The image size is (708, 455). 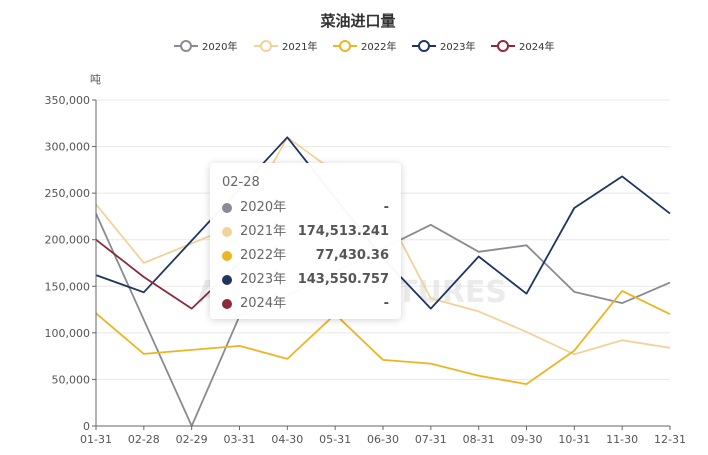 What do you see at coordinates (335, 439) in the screenshot?
I see `x-tick-label: 05-31` at bounding box center [335, 439].